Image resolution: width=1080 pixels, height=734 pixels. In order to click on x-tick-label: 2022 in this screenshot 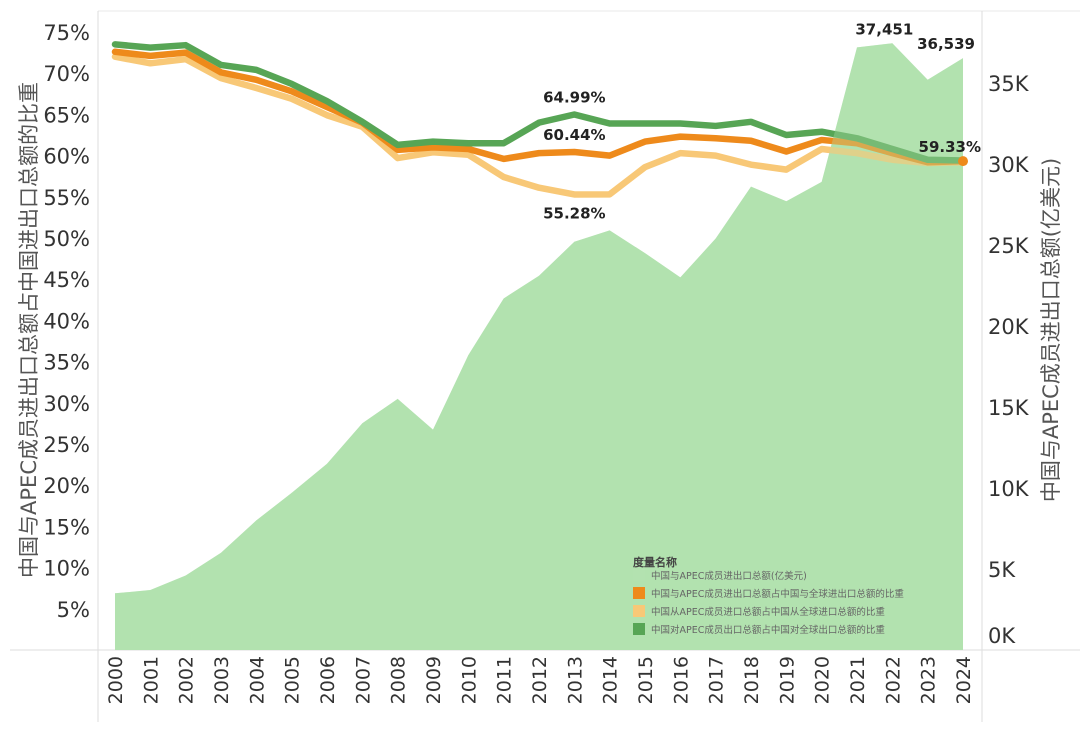, I will do `click(893, 680)`.